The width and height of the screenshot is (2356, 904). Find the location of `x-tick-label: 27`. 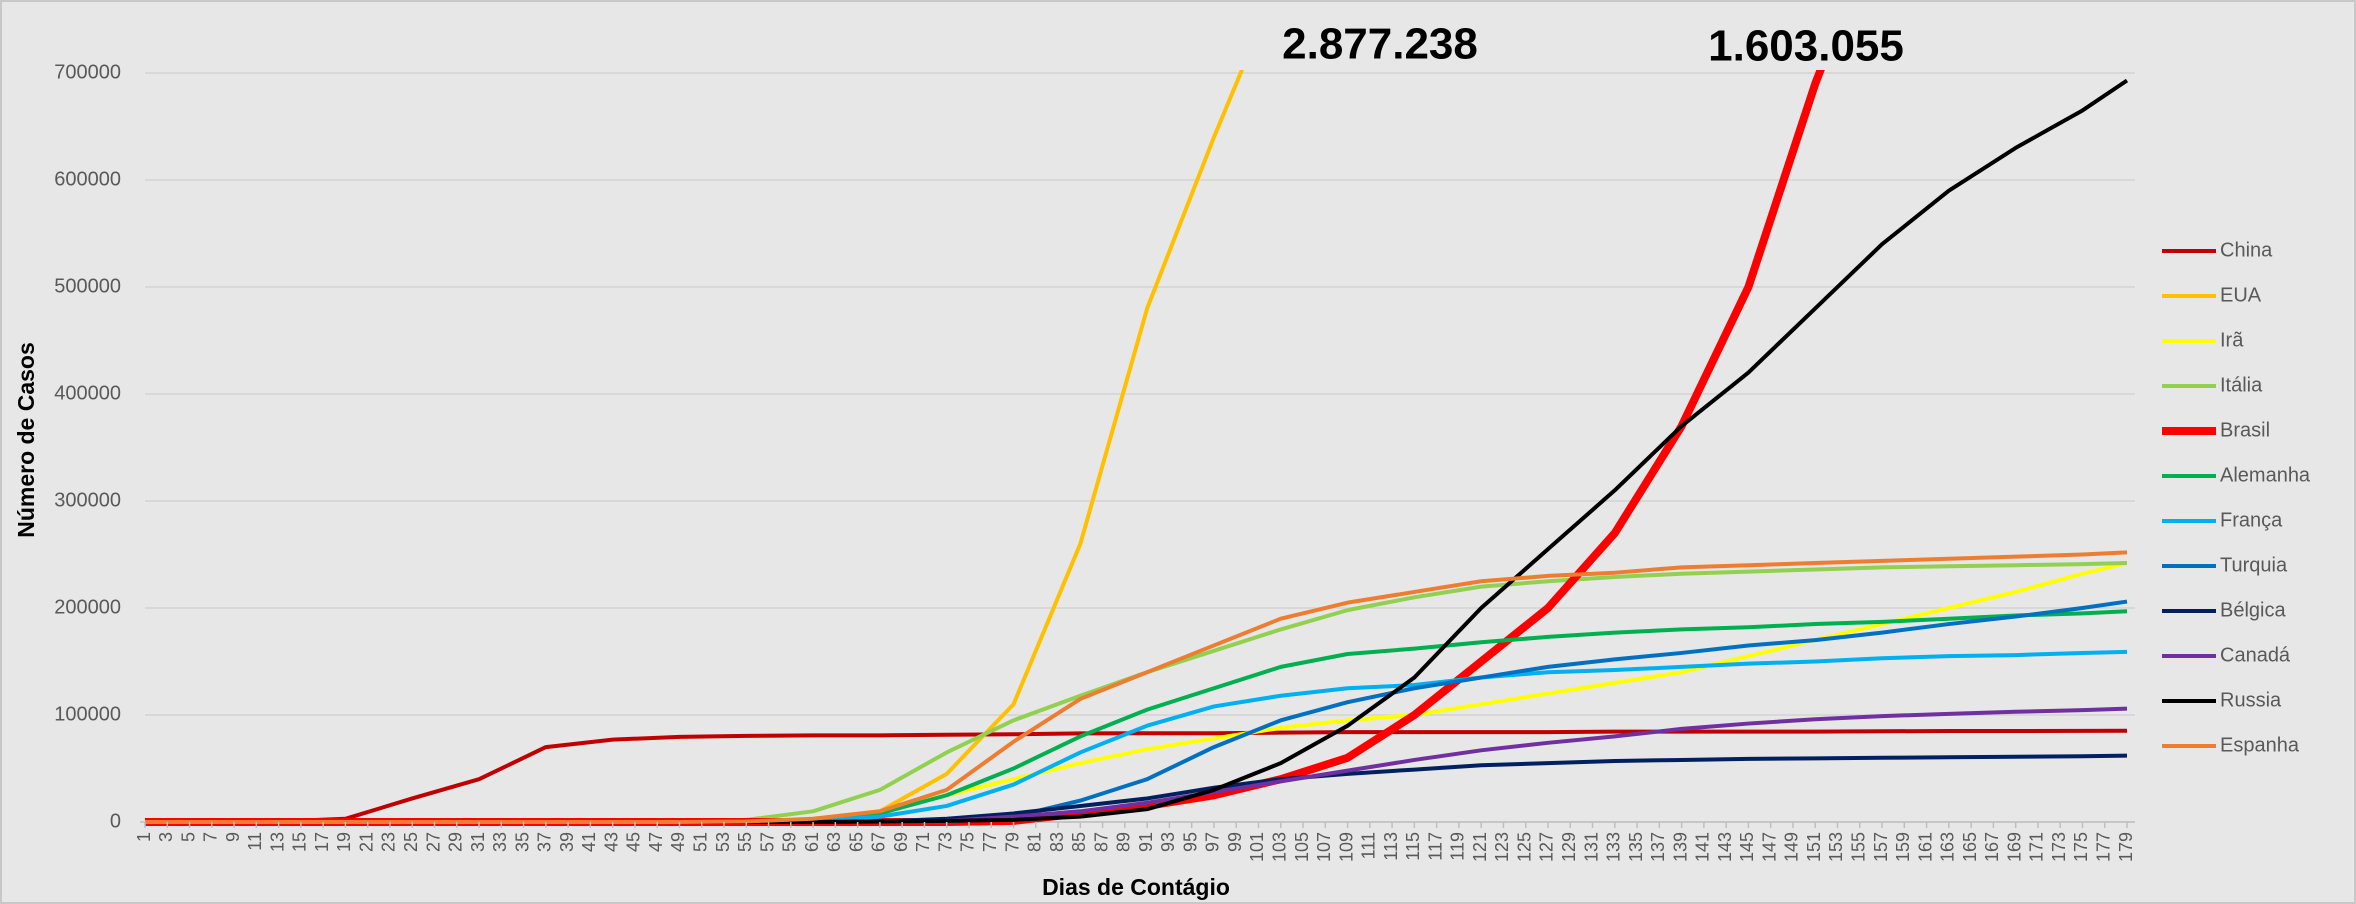

x-tick-label: 27 is located at coordinates (433, 842).